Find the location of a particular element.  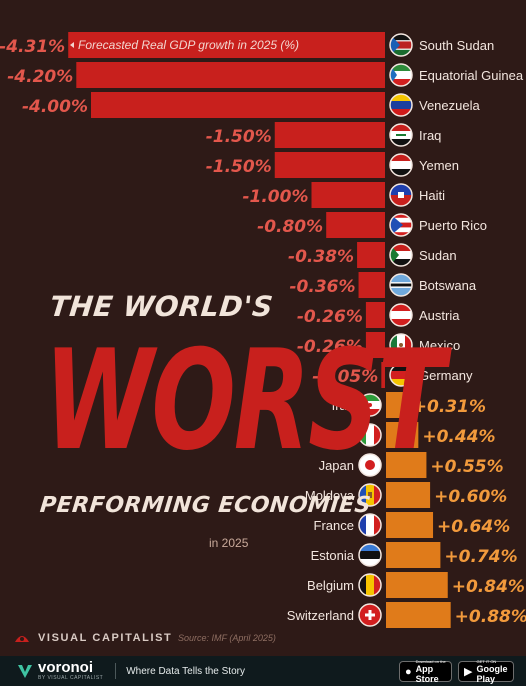

country-label: South Sudan is located at coordinates (456, 45).